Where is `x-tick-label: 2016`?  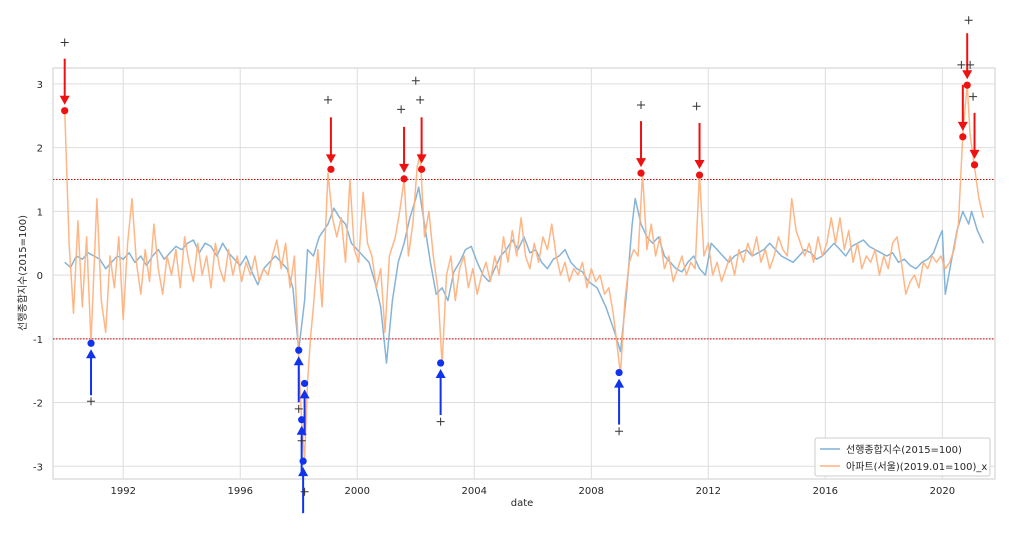 x-tick-label: 2016 is located at coordinates (825, 491).